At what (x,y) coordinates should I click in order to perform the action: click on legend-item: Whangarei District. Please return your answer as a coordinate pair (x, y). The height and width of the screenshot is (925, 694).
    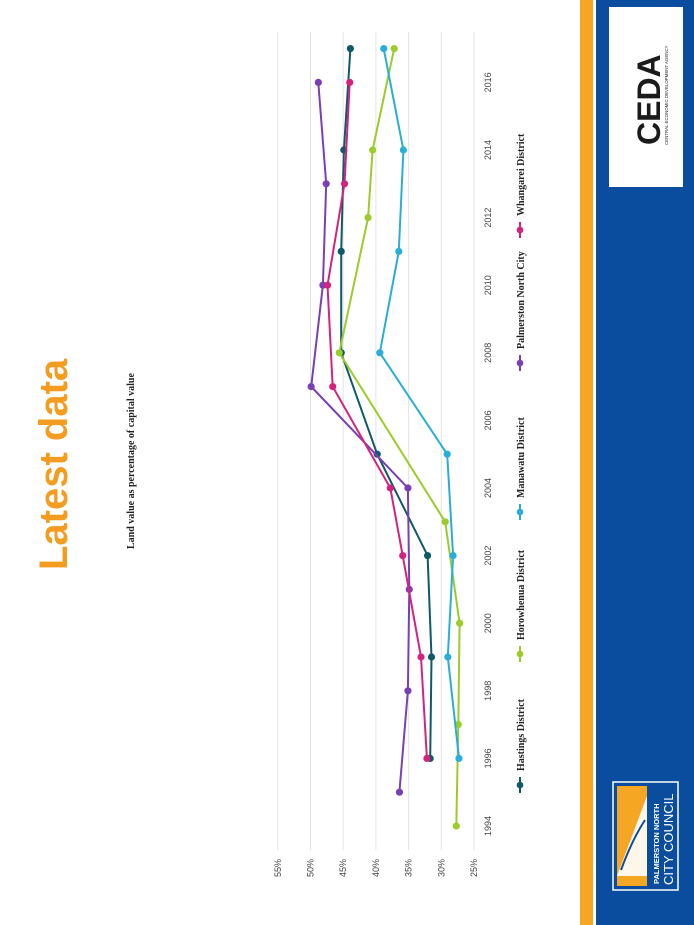
    Looking at the image, I should click on (521, 185).